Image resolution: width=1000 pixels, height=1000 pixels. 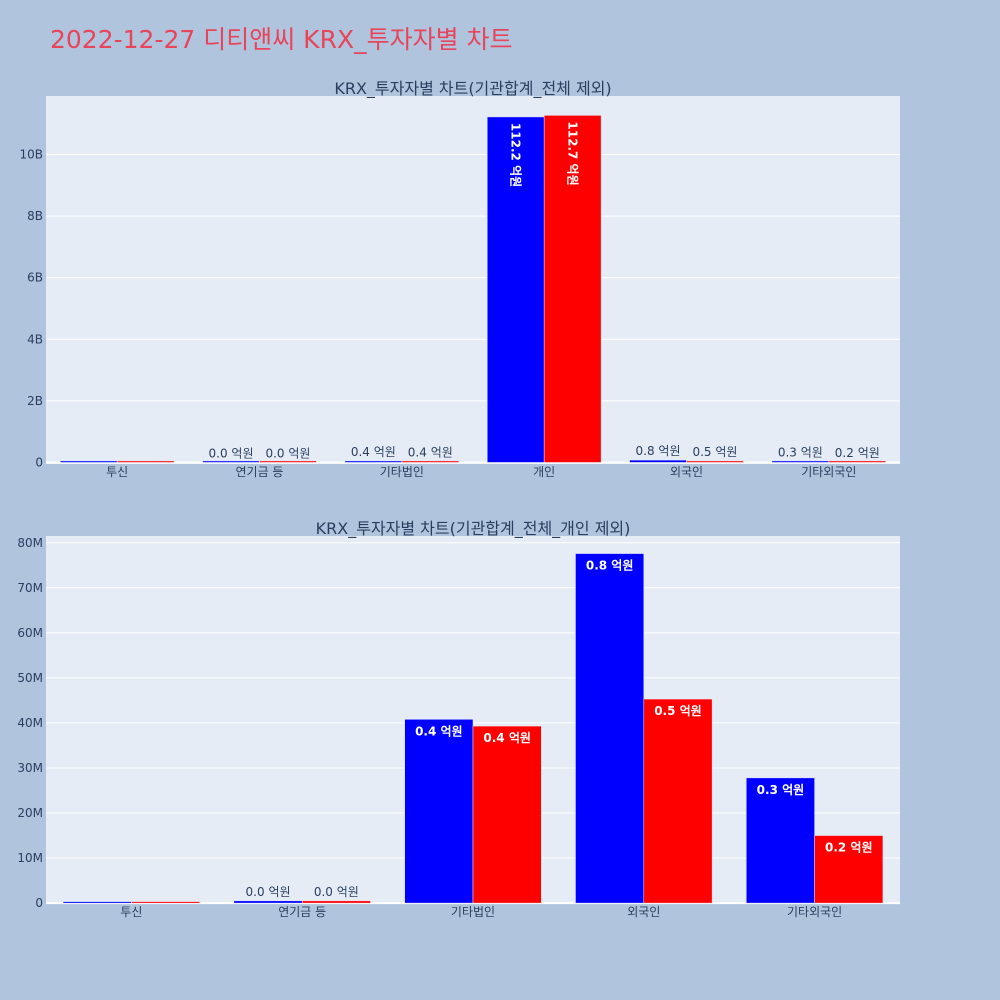 I want to click on y-tick-label: 40M, so click(x=30, y=723).